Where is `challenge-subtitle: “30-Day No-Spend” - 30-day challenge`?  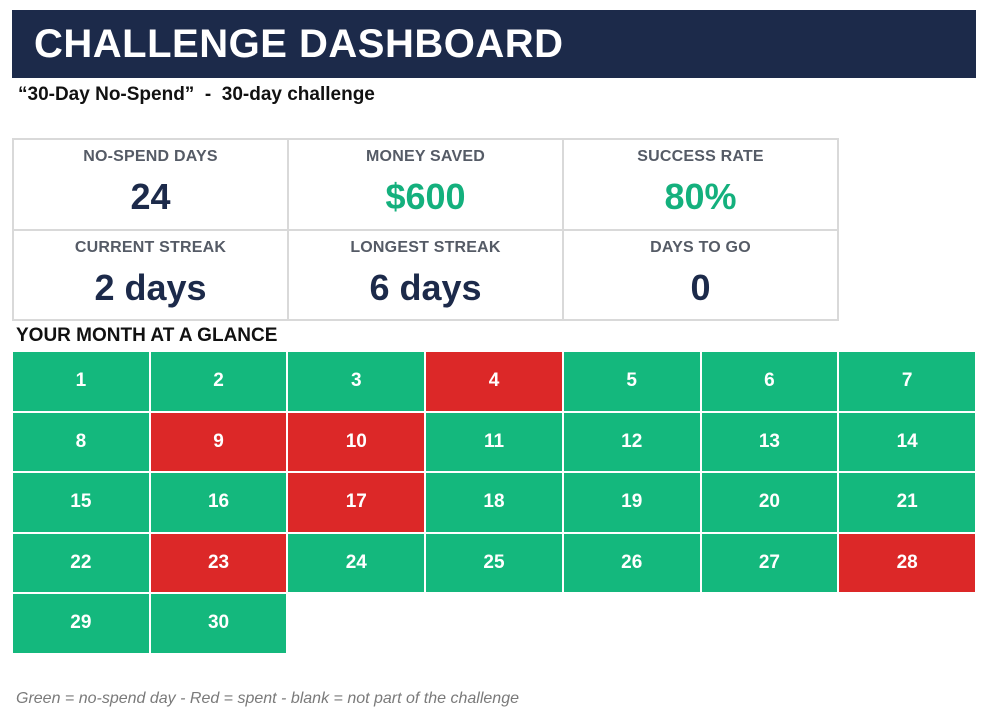
challenge-subtitle: “30-Day No-Spend” - 30-day challenge is located at coordinates (196, 94).